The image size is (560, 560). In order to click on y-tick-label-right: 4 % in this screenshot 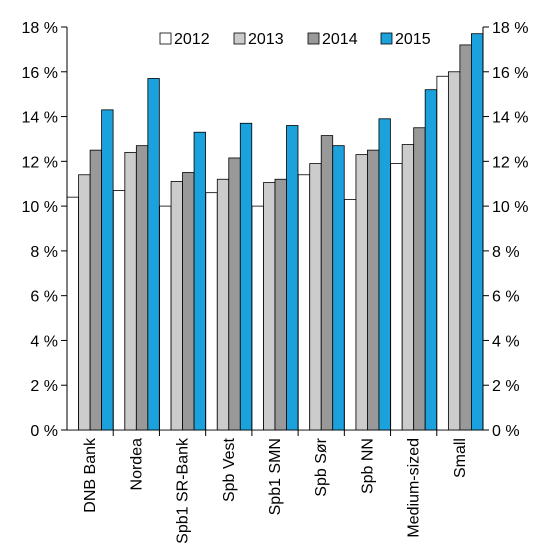, I will do `click(506, 341)`.